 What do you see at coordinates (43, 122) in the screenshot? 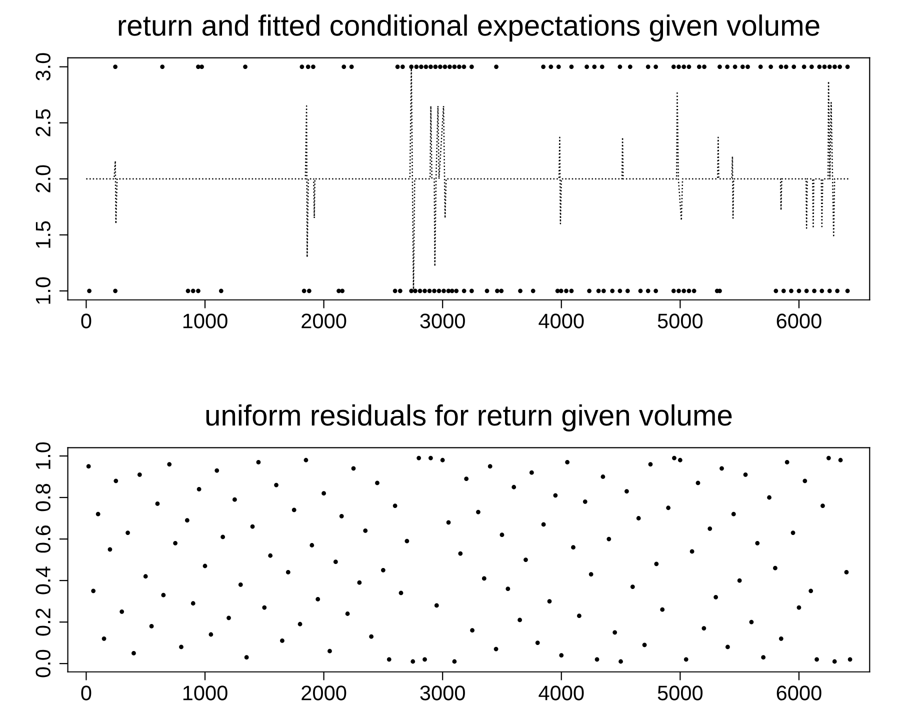
I see `y-tick-label: 2.5` at bounding box center [43, 122].